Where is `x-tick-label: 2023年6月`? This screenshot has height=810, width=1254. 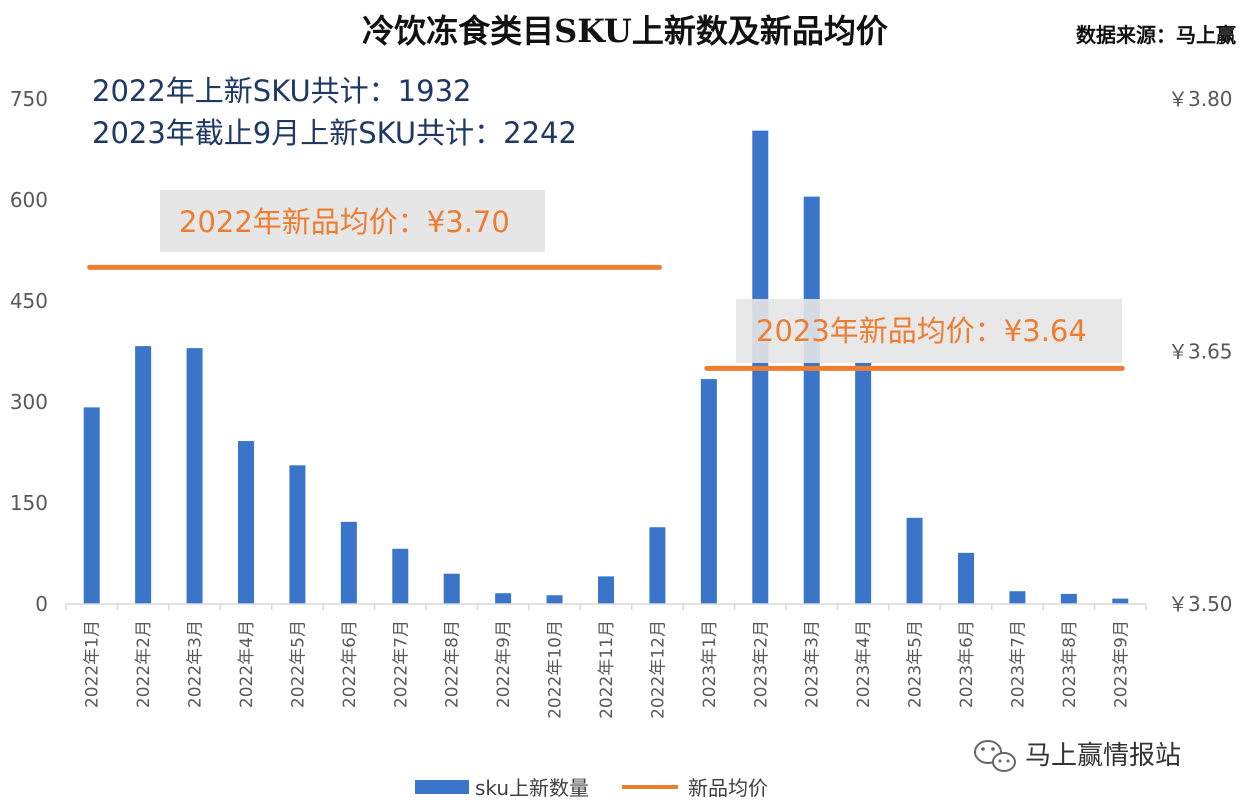 x-tick-label: 2023年6月 is located at coordinates (967, 664).